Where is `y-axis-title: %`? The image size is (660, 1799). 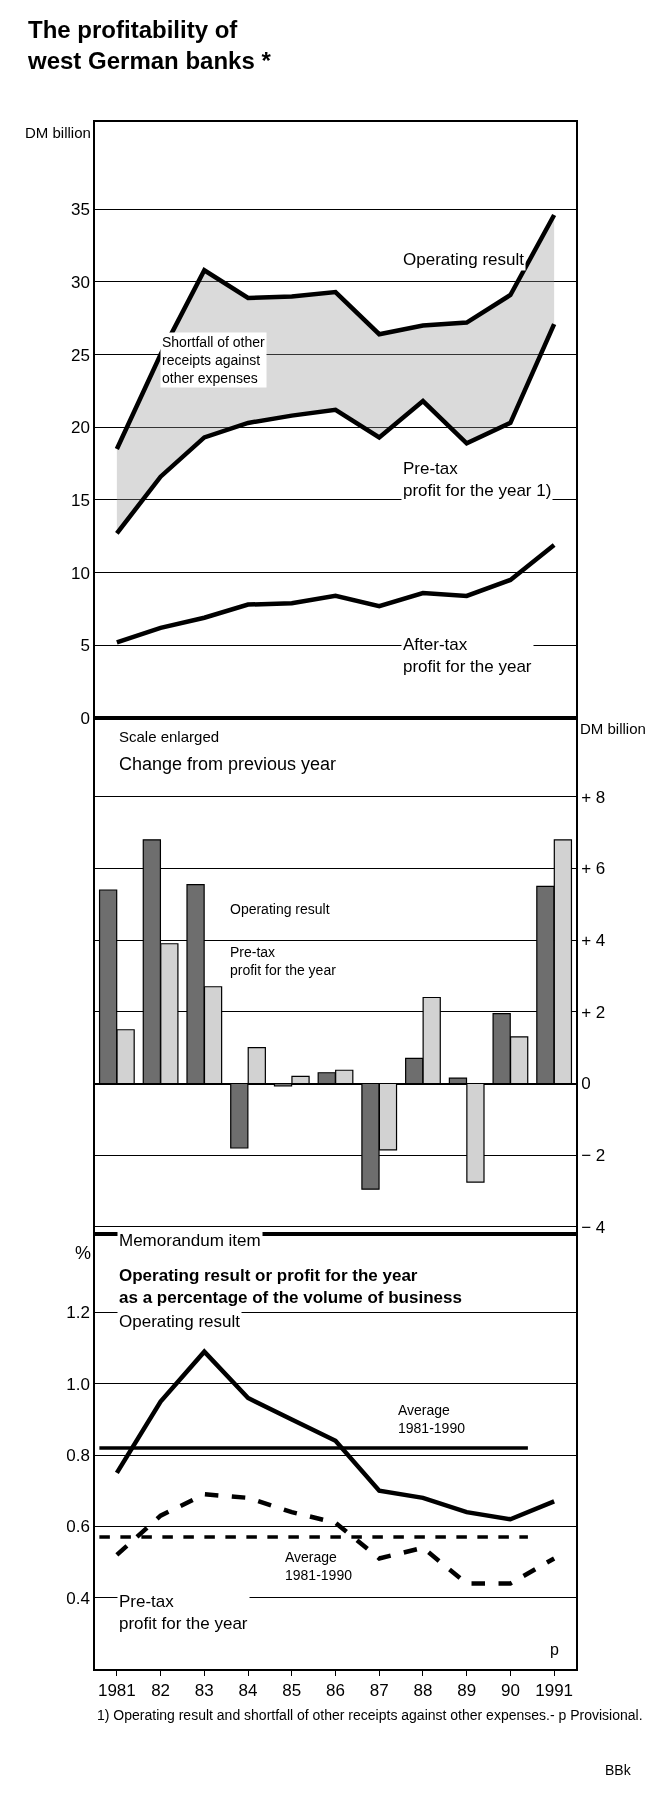
y-axis-title: % is located at coordinates (83, 1253).